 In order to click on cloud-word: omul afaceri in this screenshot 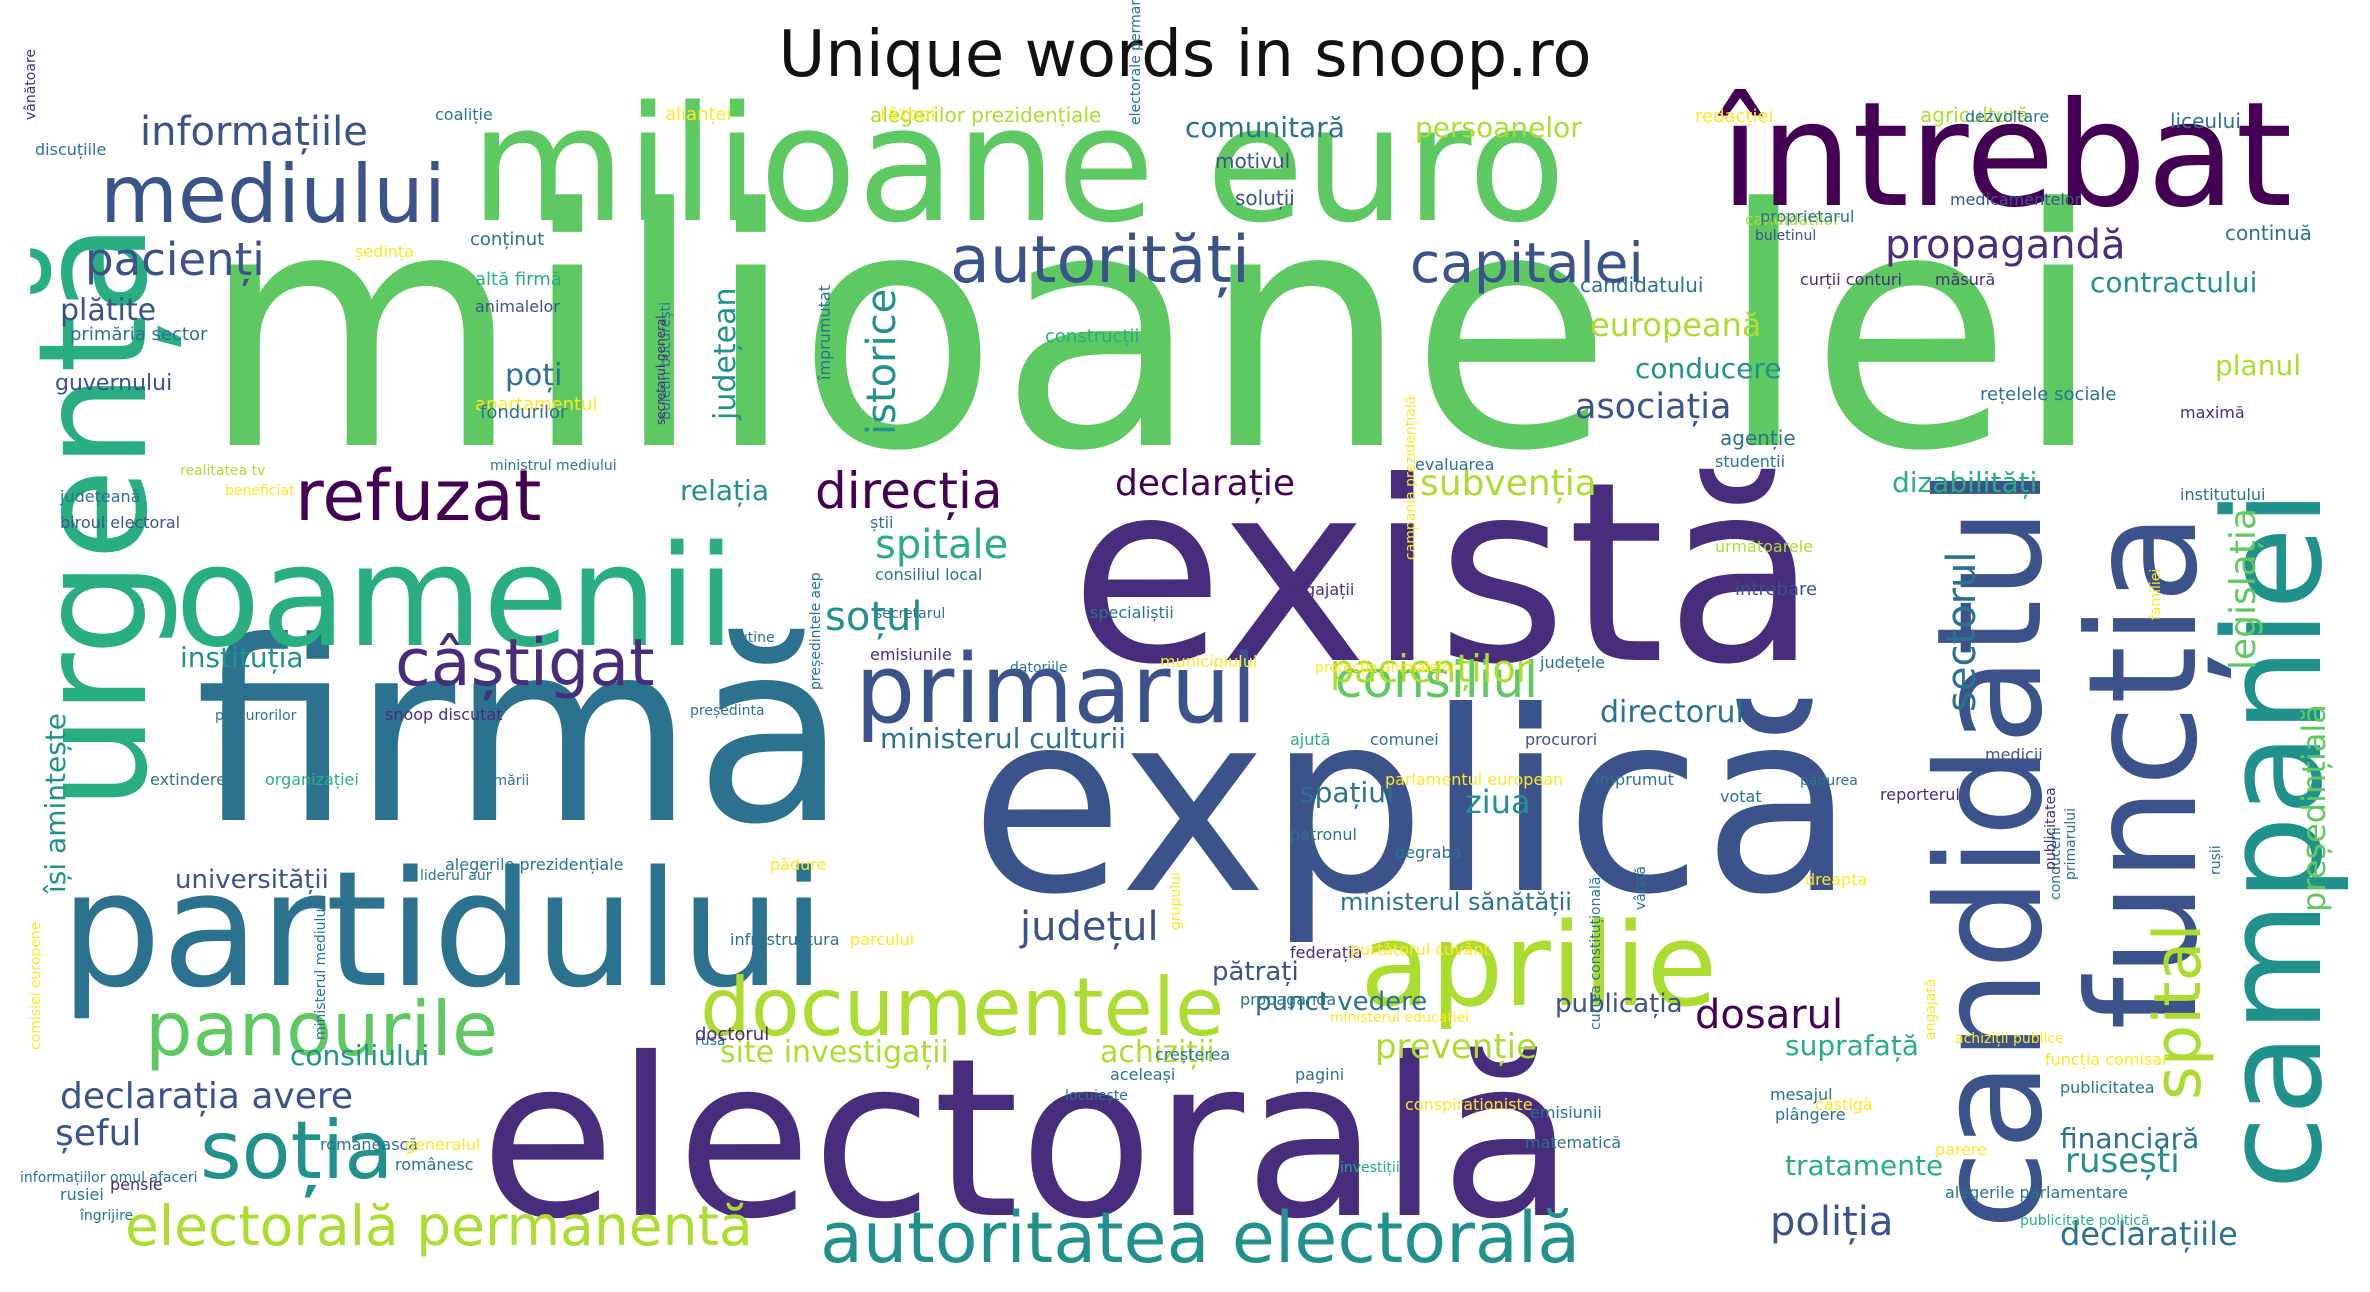, I will do `click(153, 1178)`.